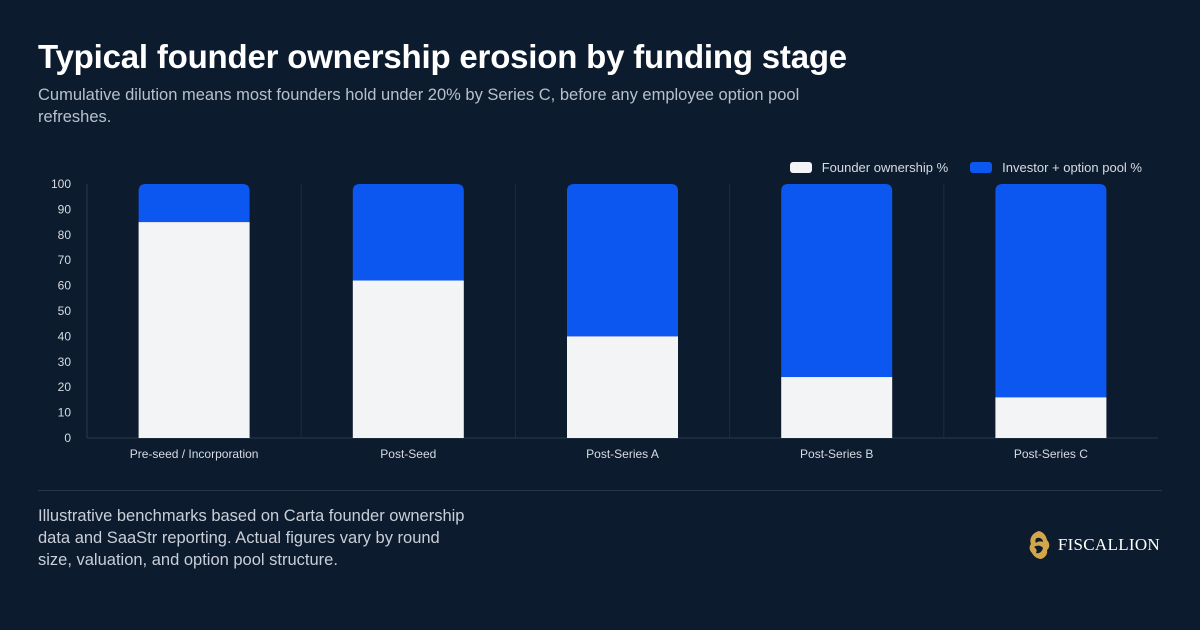 The width and height of the screenshot is (1200, 630). Describe the element at coordinates (67, 438) in the screenshot. I see `y-tick-label: 0` at that location.